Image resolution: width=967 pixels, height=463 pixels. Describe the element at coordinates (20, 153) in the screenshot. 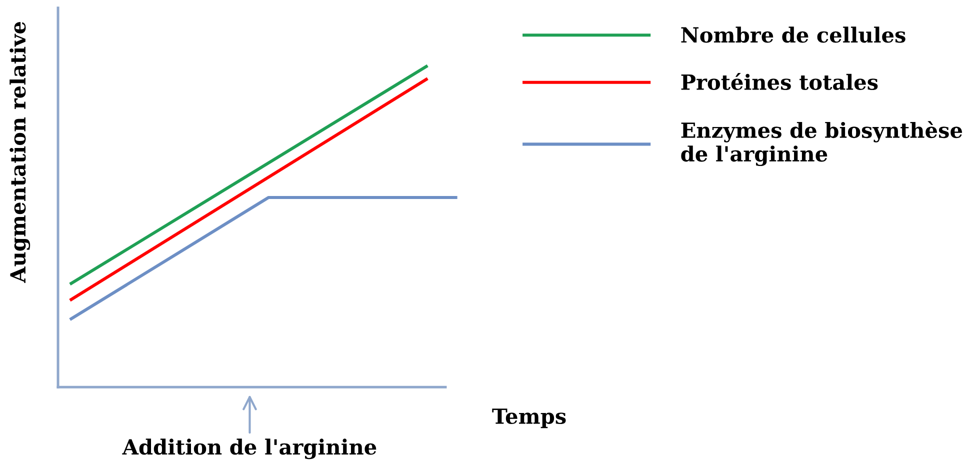

I see `y-axis-title: Augmentation relative` at that location.